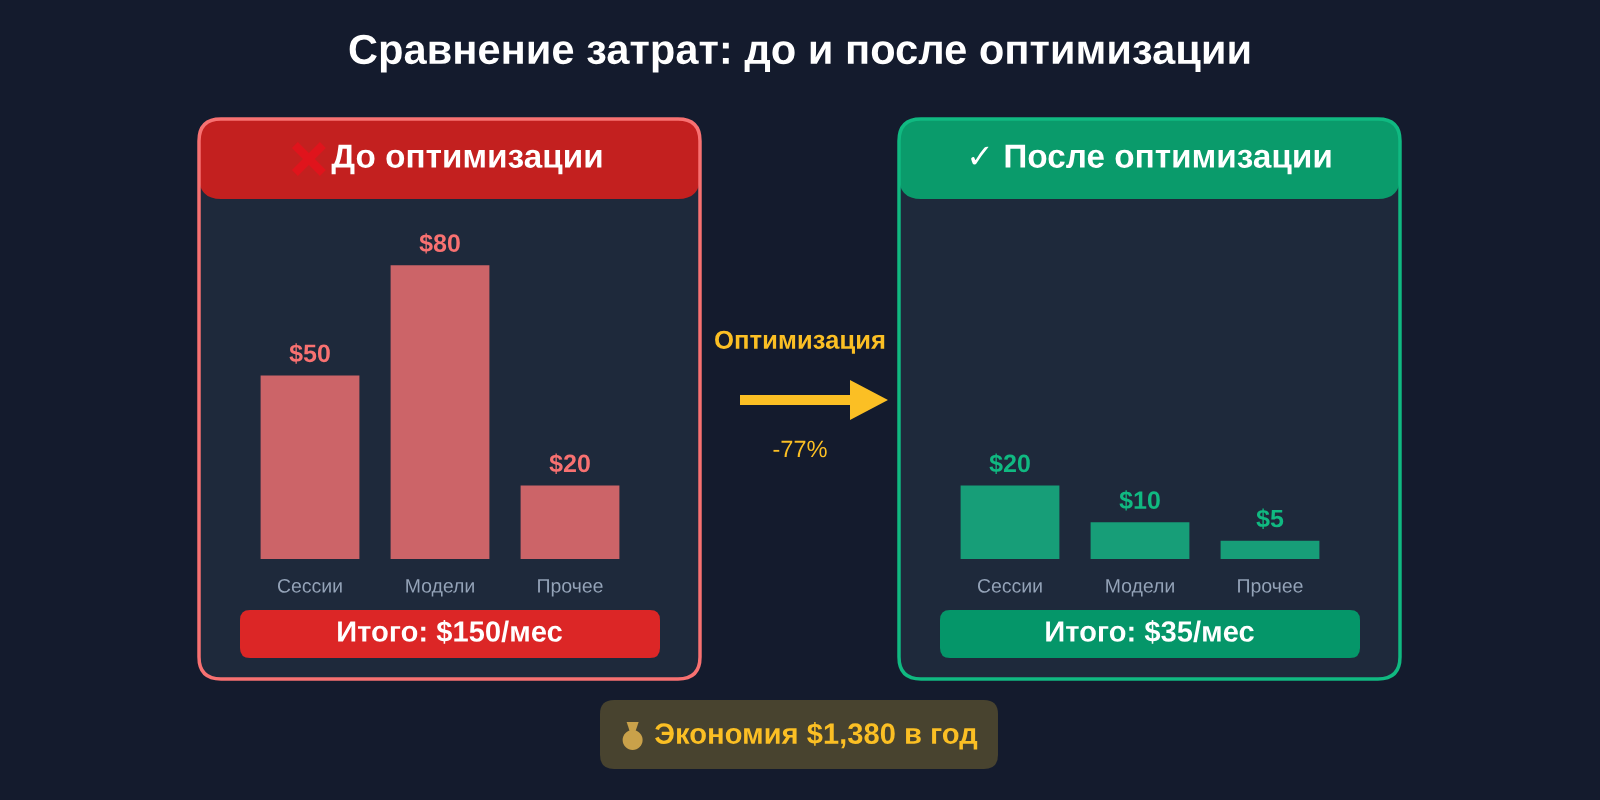  Describe the element at coordinates (309, 353) in the screenshot. I see `data-label: $50` at that location.